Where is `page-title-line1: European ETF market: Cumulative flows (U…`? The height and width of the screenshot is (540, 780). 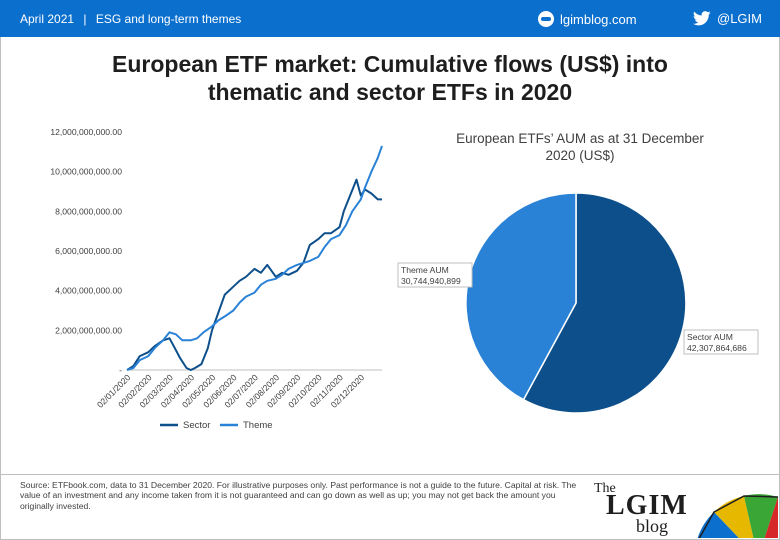 page-title-line1: European ETF market: Cumulative flows (U… is located at coordinates (390, 64).